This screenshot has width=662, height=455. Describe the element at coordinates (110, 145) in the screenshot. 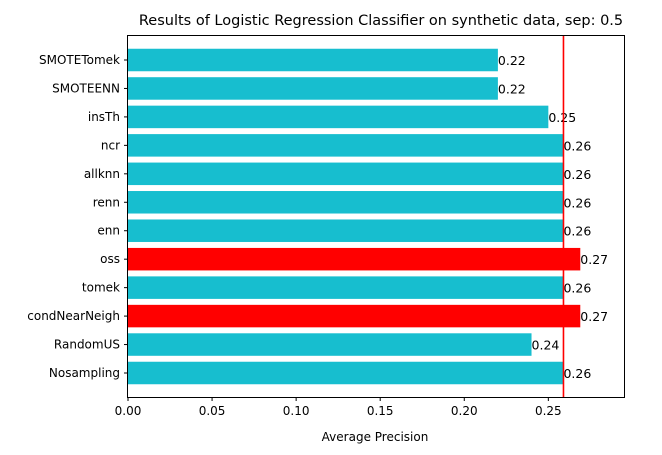

I see `y-tick-label-ncr: ncr` at that location.